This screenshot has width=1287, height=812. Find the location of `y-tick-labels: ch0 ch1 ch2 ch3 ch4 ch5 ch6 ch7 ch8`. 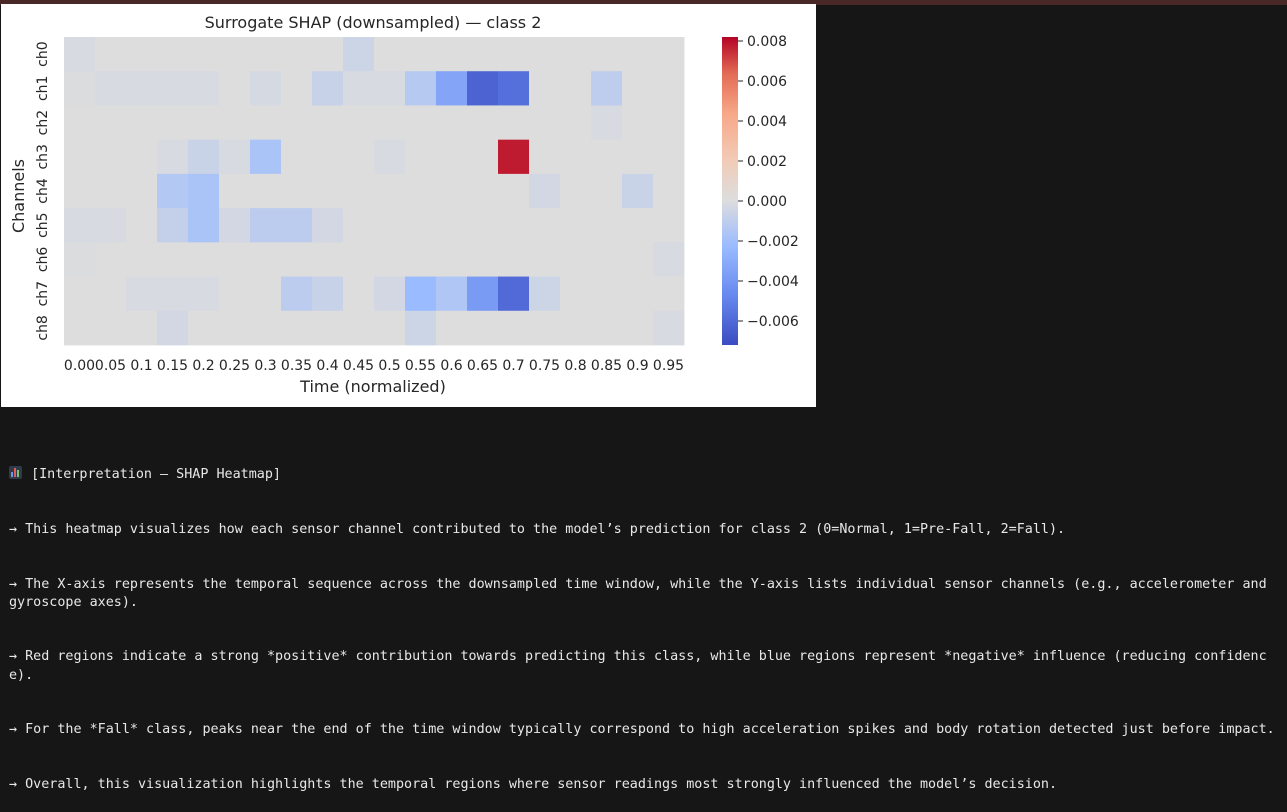

y-tick-labels: ch0 ch1 ch2 ch3 ch4 ch5 ch6 ch7 ch8 is located at coordinates (43, 190).